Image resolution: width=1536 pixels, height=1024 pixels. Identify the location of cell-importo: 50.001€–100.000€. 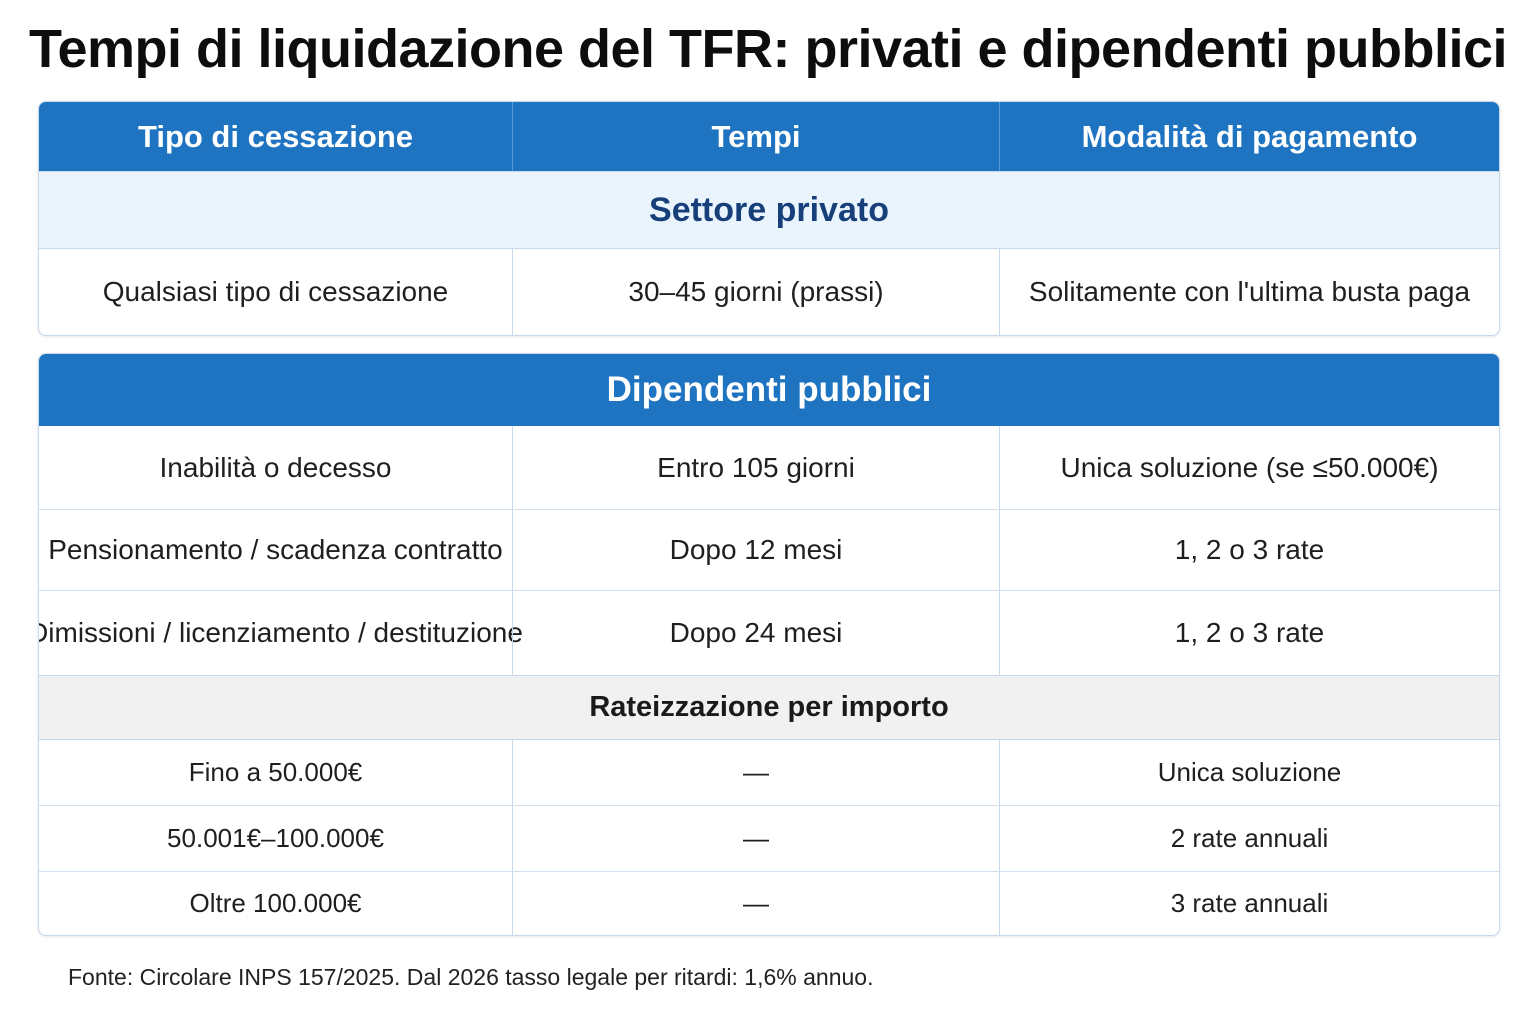
(275, 838).